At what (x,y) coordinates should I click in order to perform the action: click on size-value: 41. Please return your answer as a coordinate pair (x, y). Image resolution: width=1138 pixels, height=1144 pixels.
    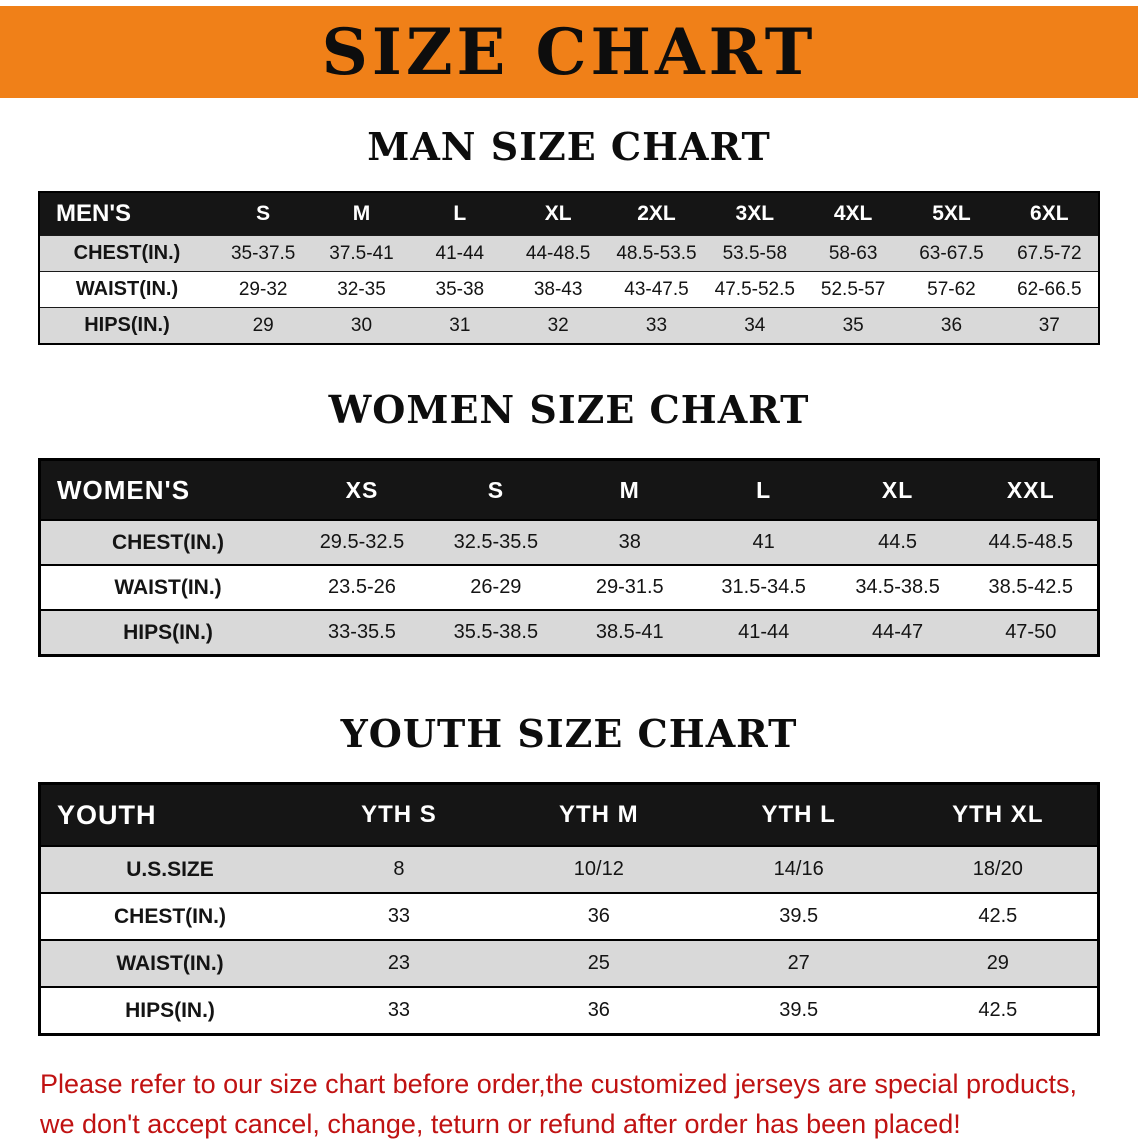
    Looking at the image, I should click on (763, 542).